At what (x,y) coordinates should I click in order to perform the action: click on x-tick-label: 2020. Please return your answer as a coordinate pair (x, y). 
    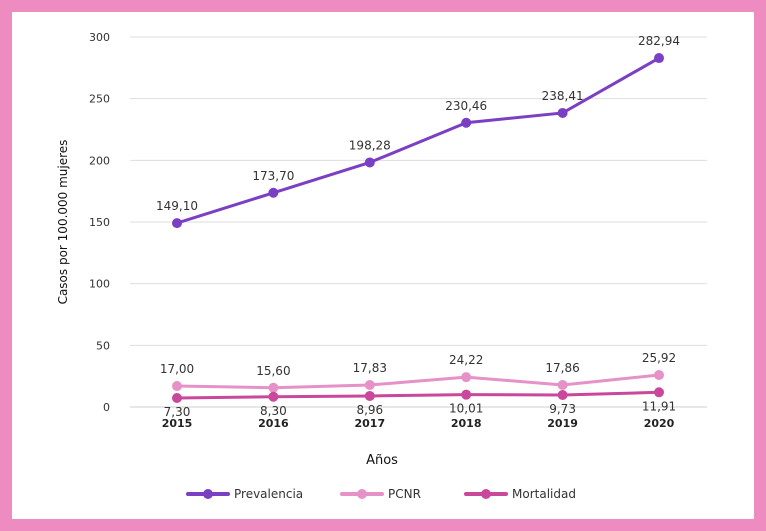
    Looking at the image, I should click on (659, 423).